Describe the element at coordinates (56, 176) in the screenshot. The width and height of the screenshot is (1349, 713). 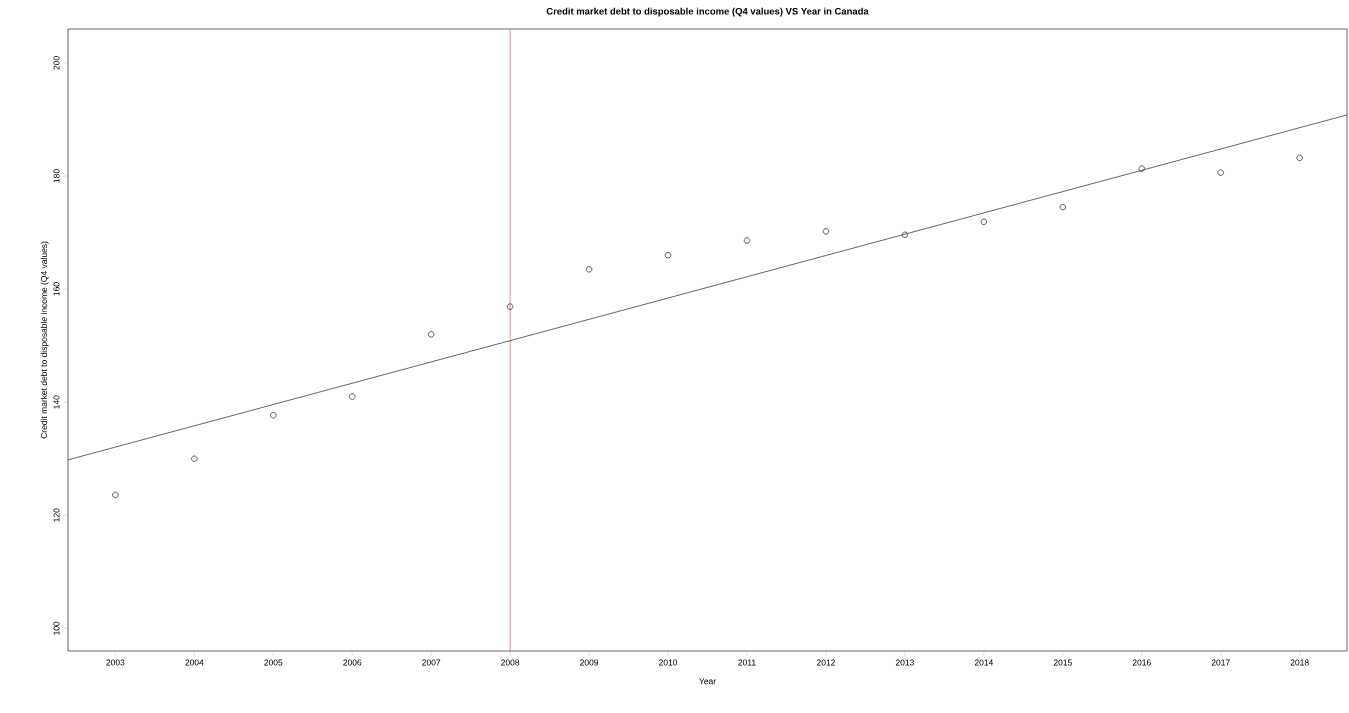
I see `y-tick-label: 180` at that location.